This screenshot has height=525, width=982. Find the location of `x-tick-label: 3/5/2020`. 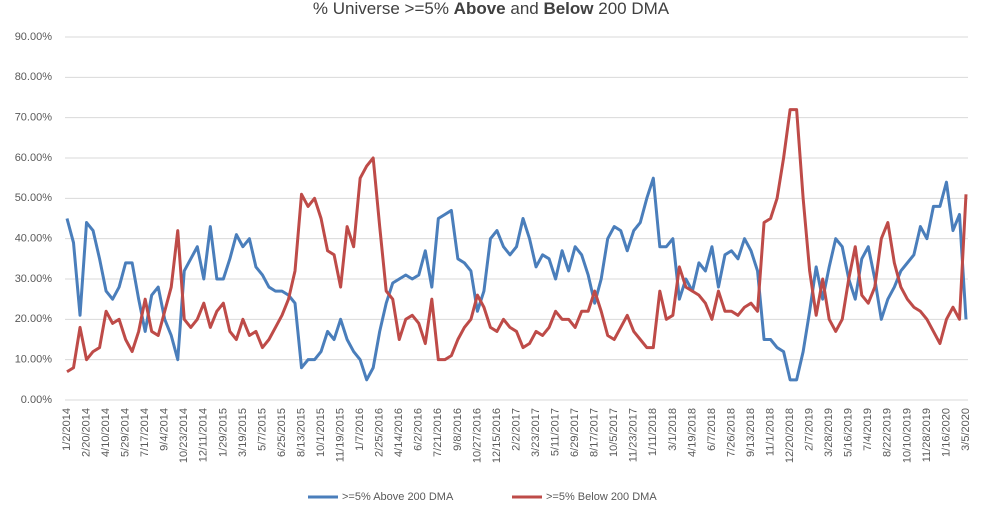

x-tick-label: 3/5/2020 is located at coordinates (966, 429).